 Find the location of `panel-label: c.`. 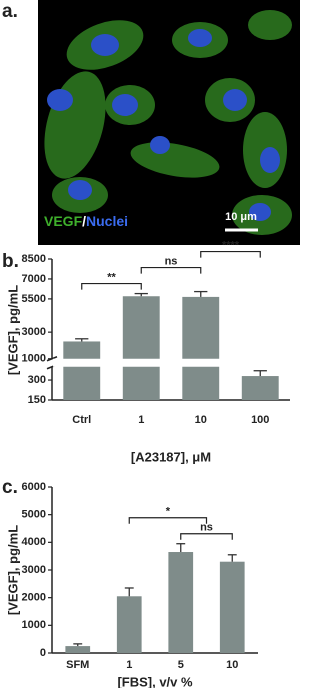

panel-label: c. is located at coordinates (10, 487).